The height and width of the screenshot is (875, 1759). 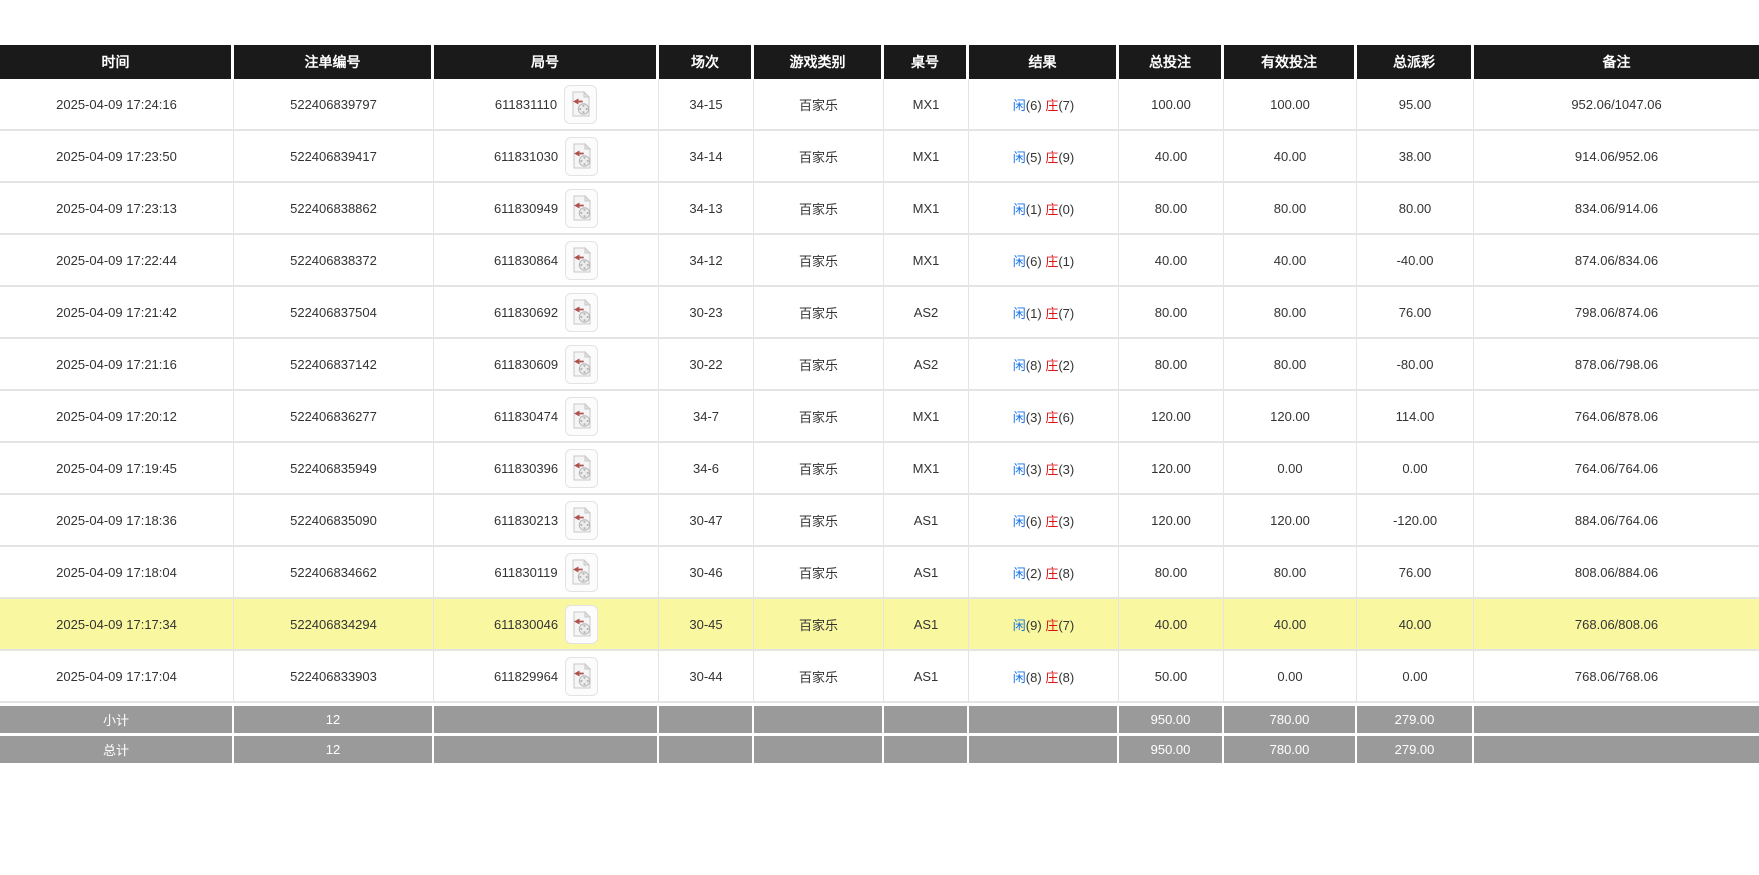 What do you see at coordinates (526, 468) in the screenshot?
I see `round-number: 611830396` at bounding box center [526, 468].